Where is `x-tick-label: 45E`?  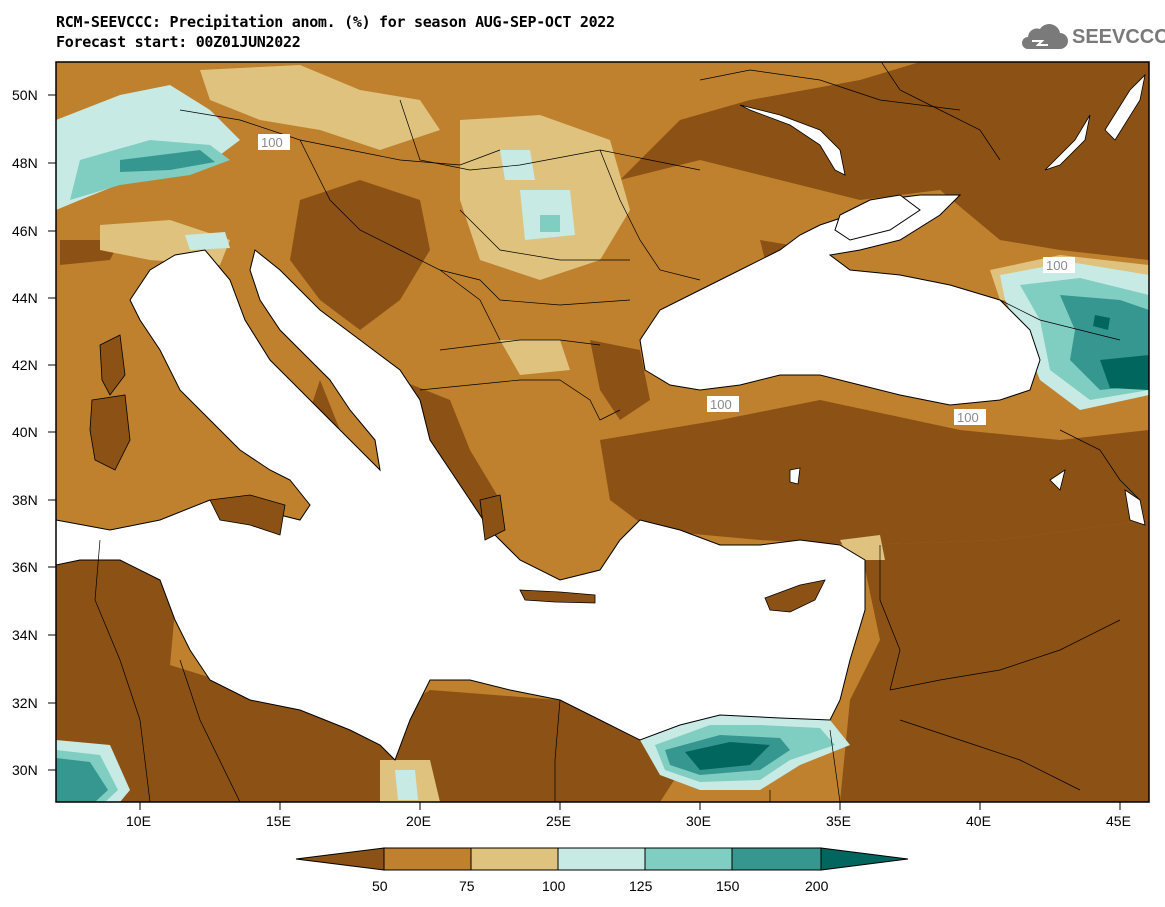 x-tick-label: 45E is located at coordinates (1118, 821).